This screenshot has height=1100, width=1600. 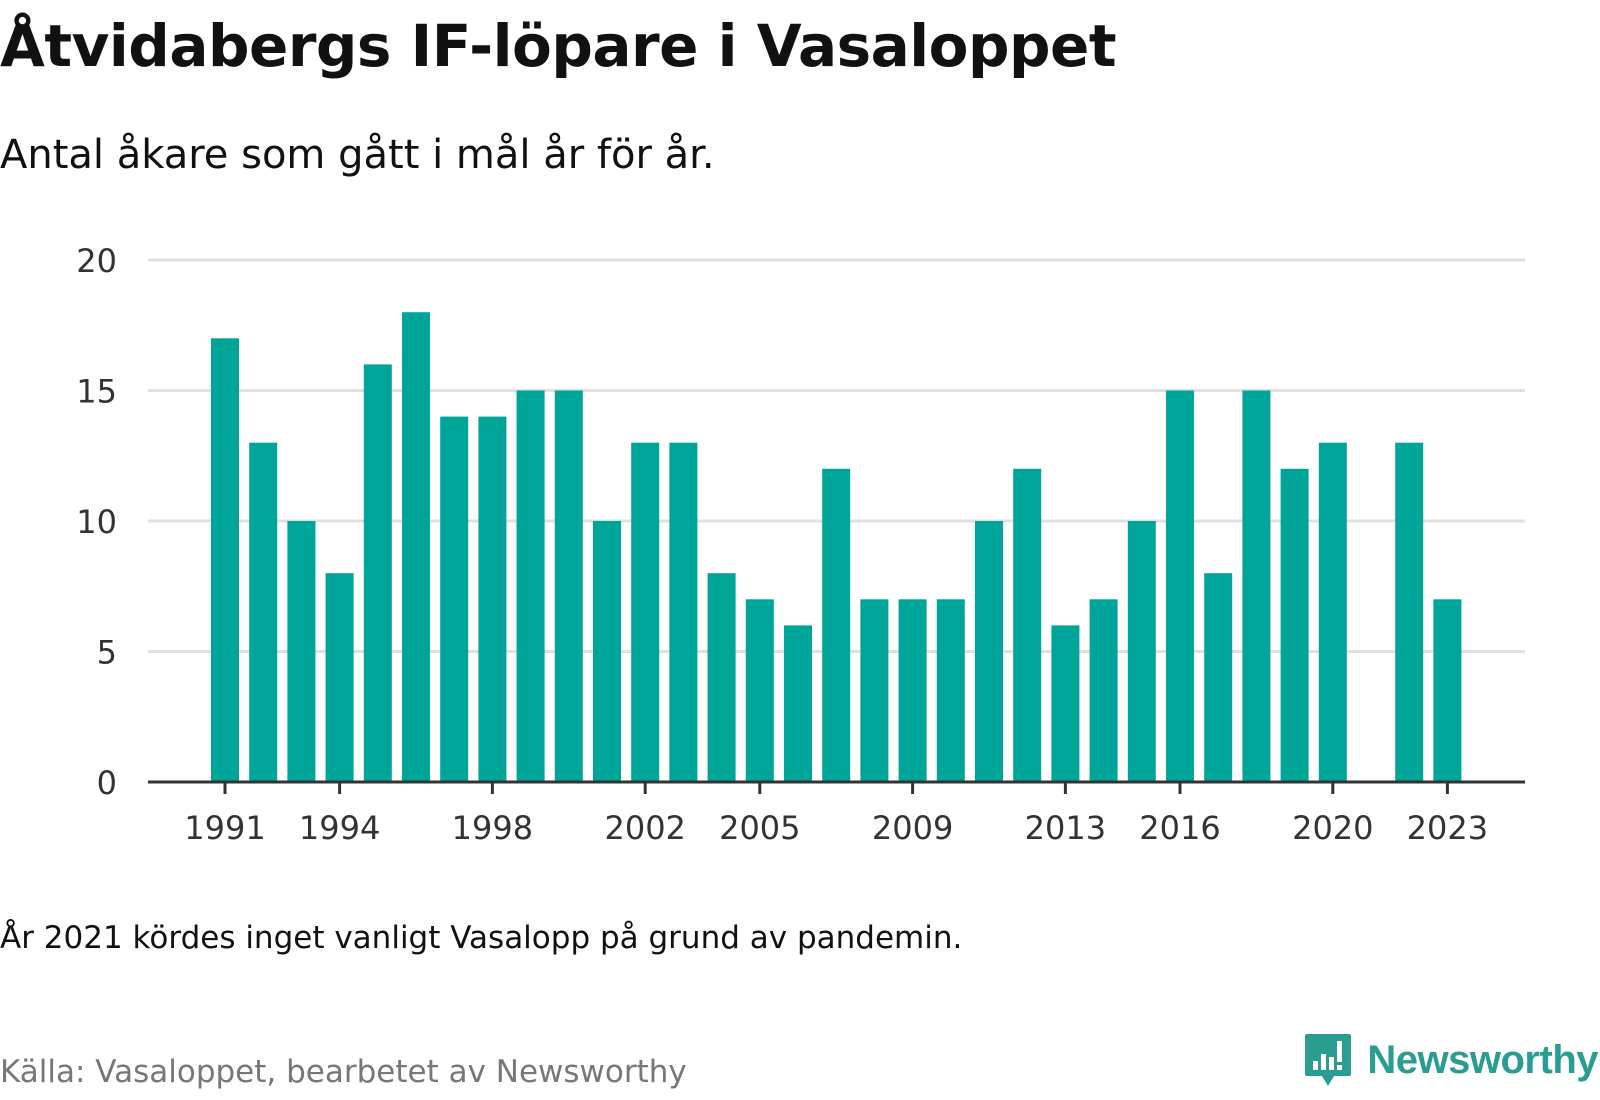 What do you see at coordinates (558, 46) in the screenshot?
I see `chart-title: Åtvidabergs IF-löpare i Vasaloppet` at bounding box center [558, 46].